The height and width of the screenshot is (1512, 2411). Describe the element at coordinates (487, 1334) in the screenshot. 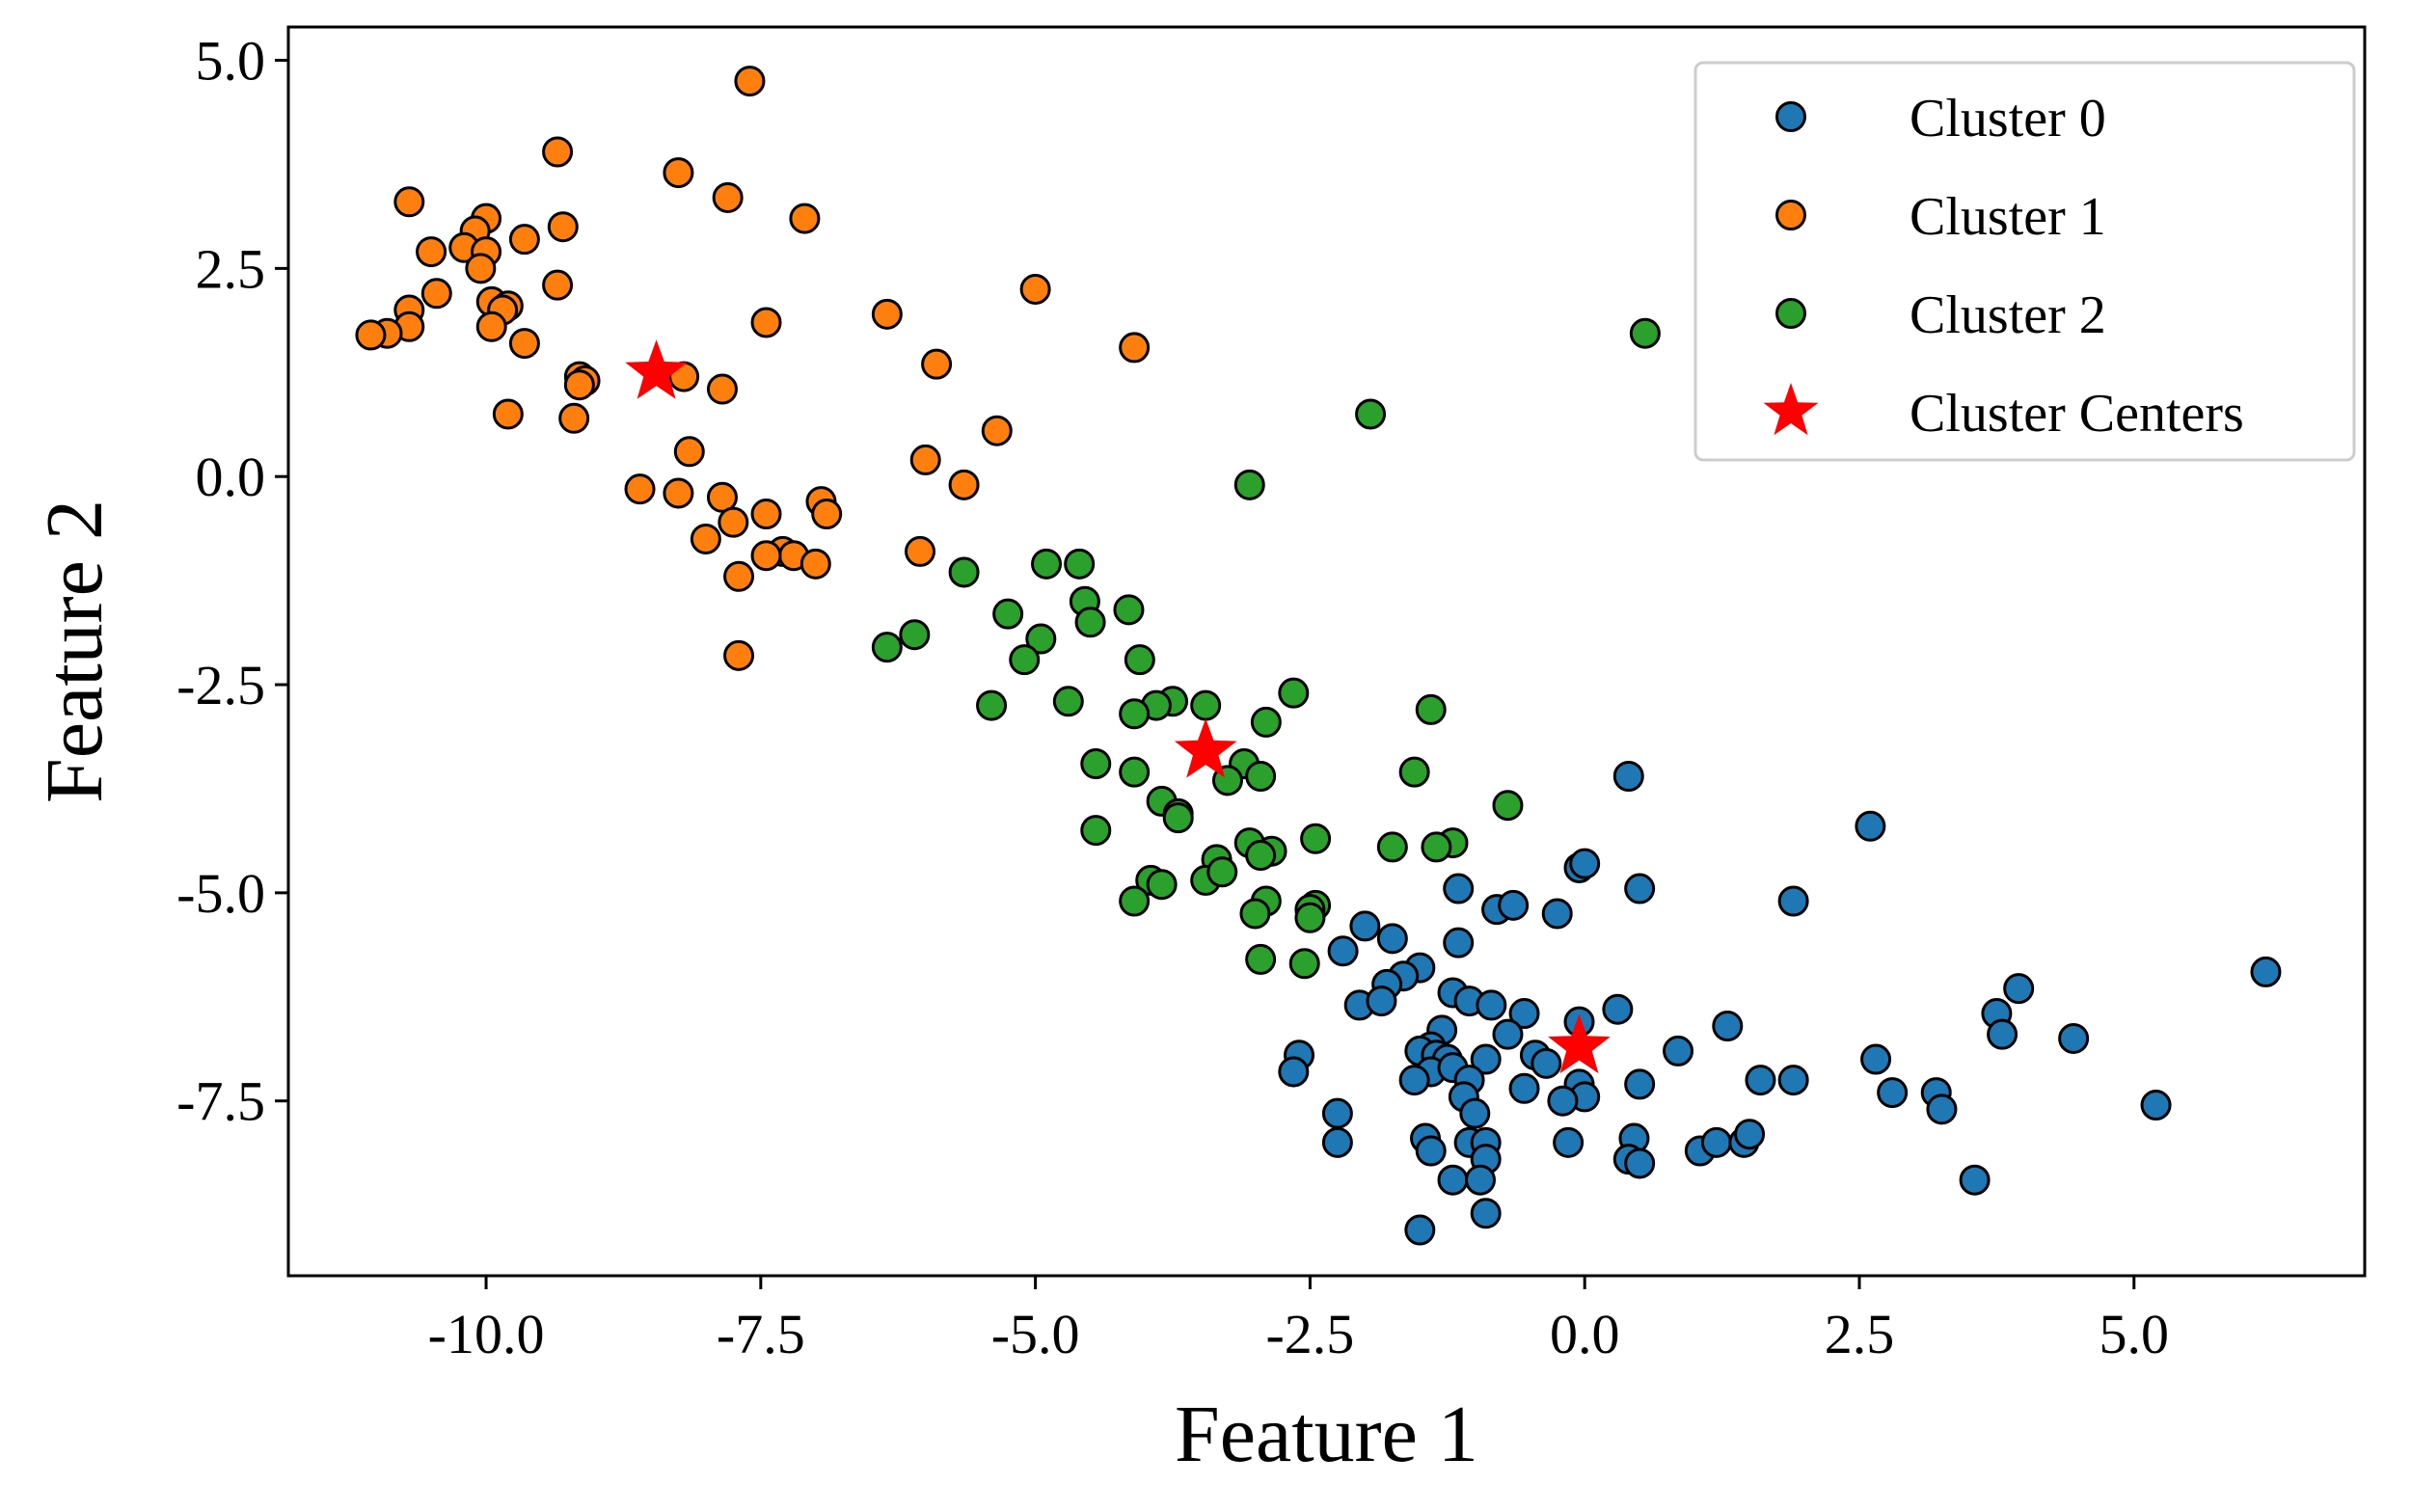

I see `x-tick-label: -10.0` at that location.